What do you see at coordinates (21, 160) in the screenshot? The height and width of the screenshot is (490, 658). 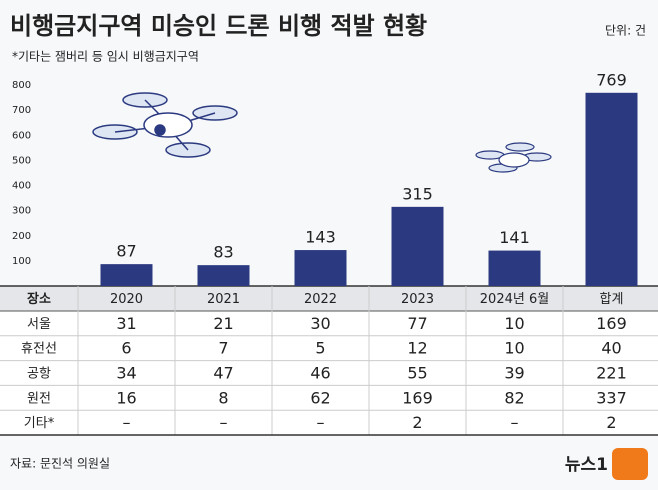 I see `y-tick-label: 500` at bounding box center [21, 160].